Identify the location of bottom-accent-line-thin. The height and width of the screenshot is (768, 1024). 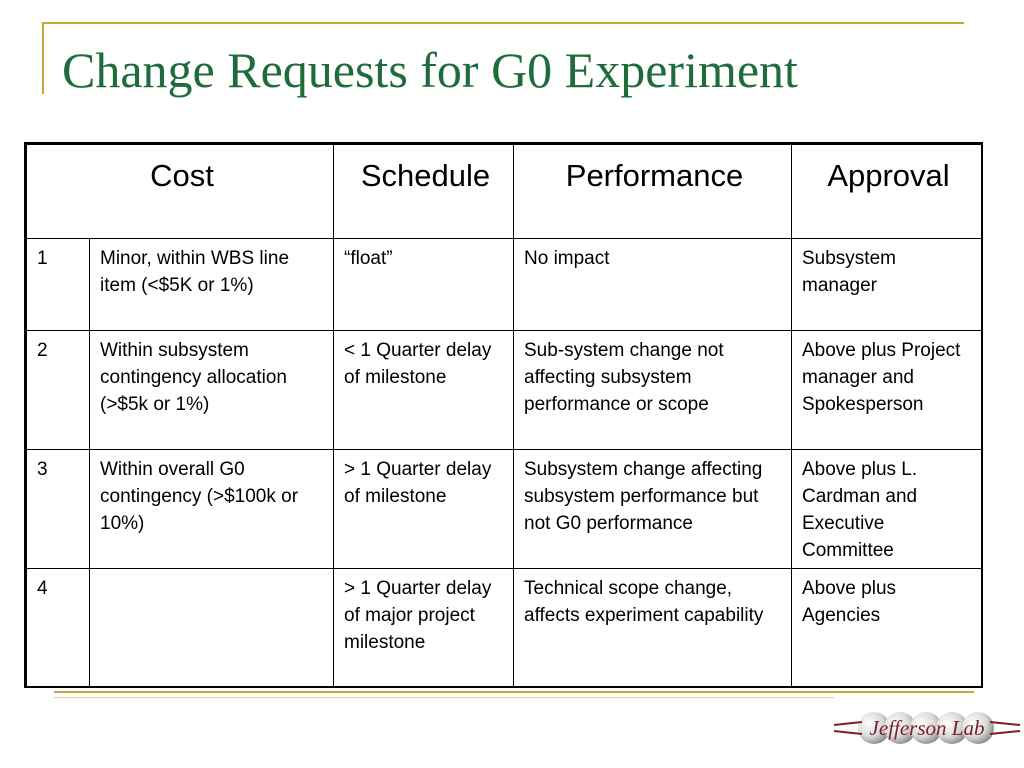
(444, 697).